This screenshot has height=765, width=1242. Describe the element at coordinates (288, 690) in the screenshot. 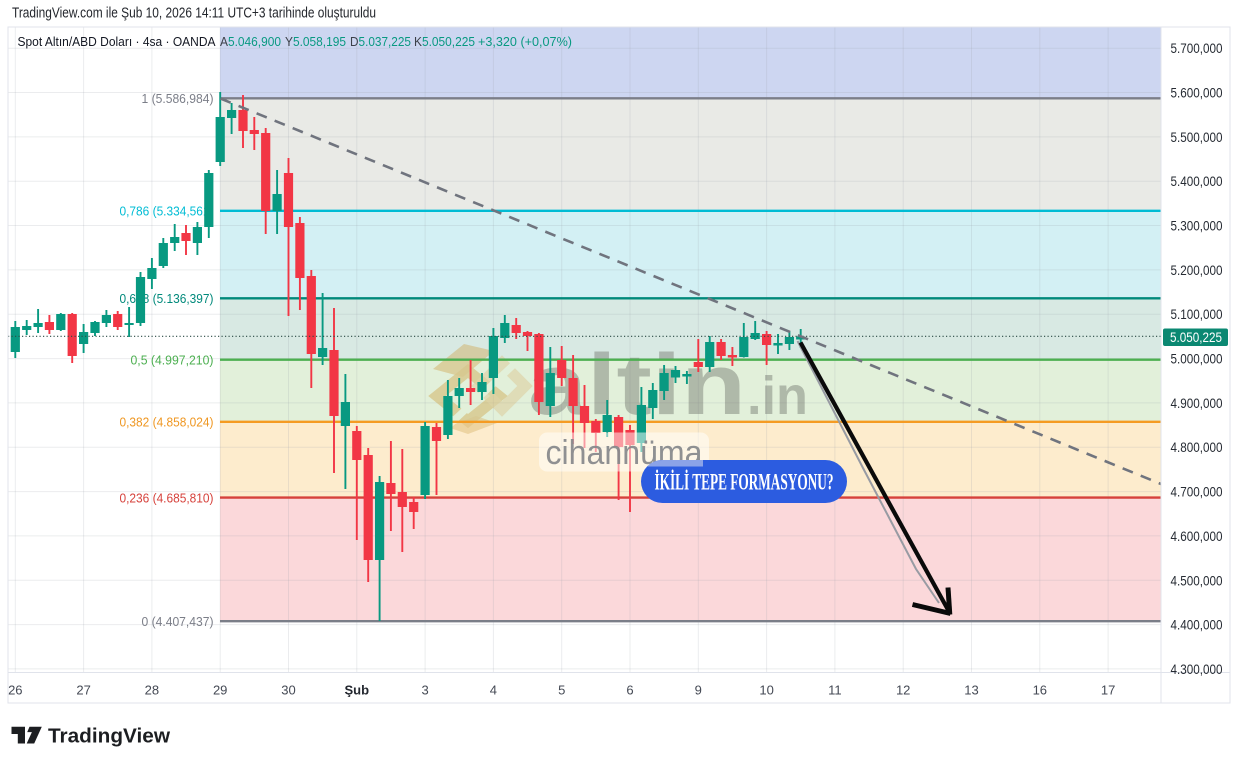

I see `svg-text: 30` at that location.